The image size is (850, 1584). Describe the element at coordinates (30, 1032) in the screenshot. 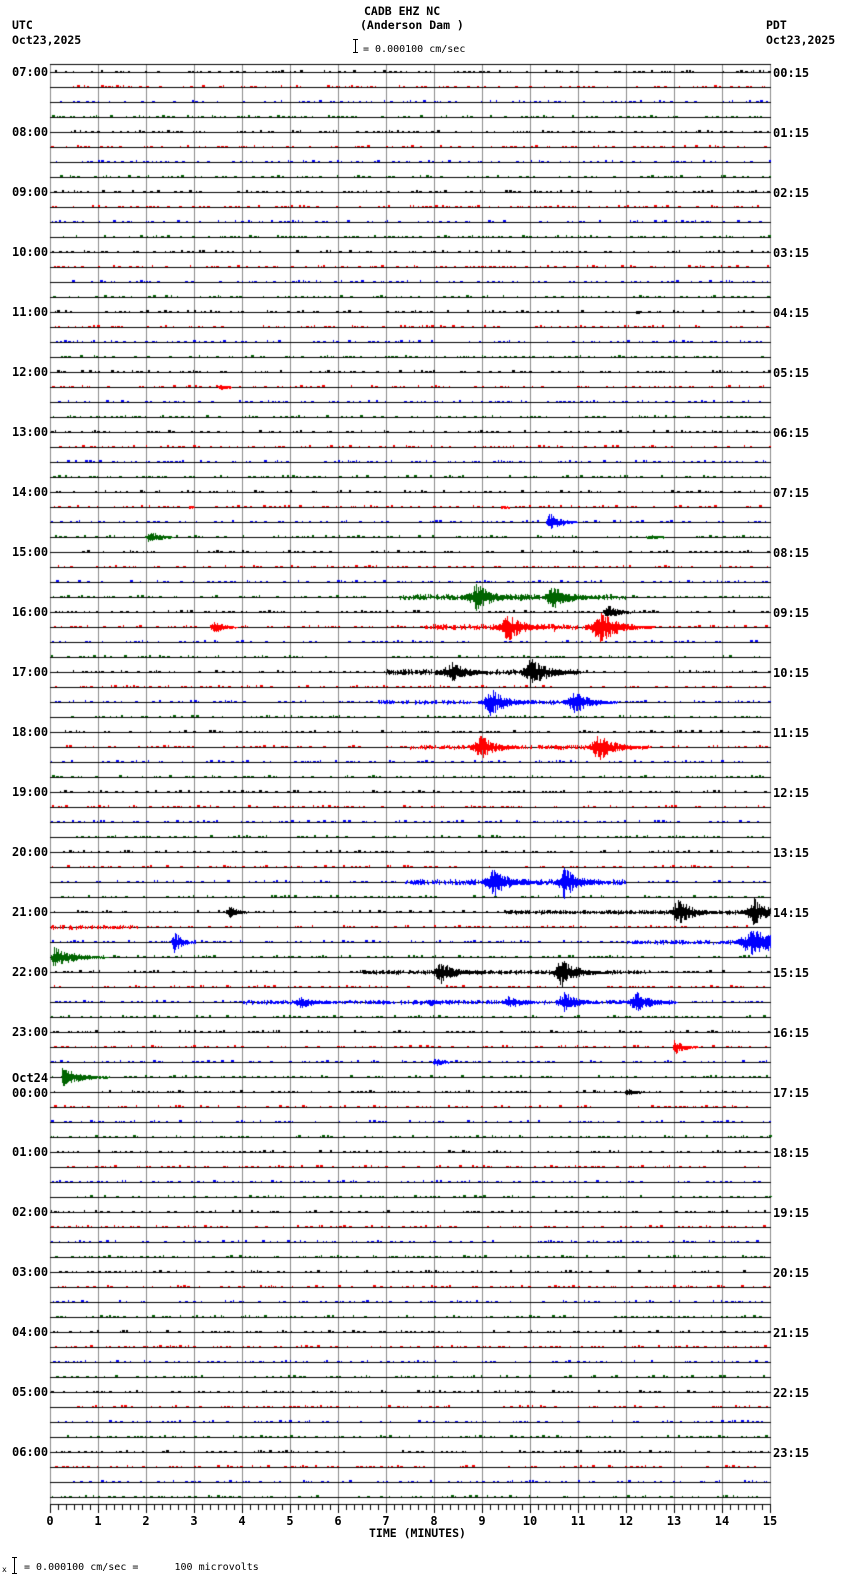

I see `utc-hour-label: 23:00` at that location.